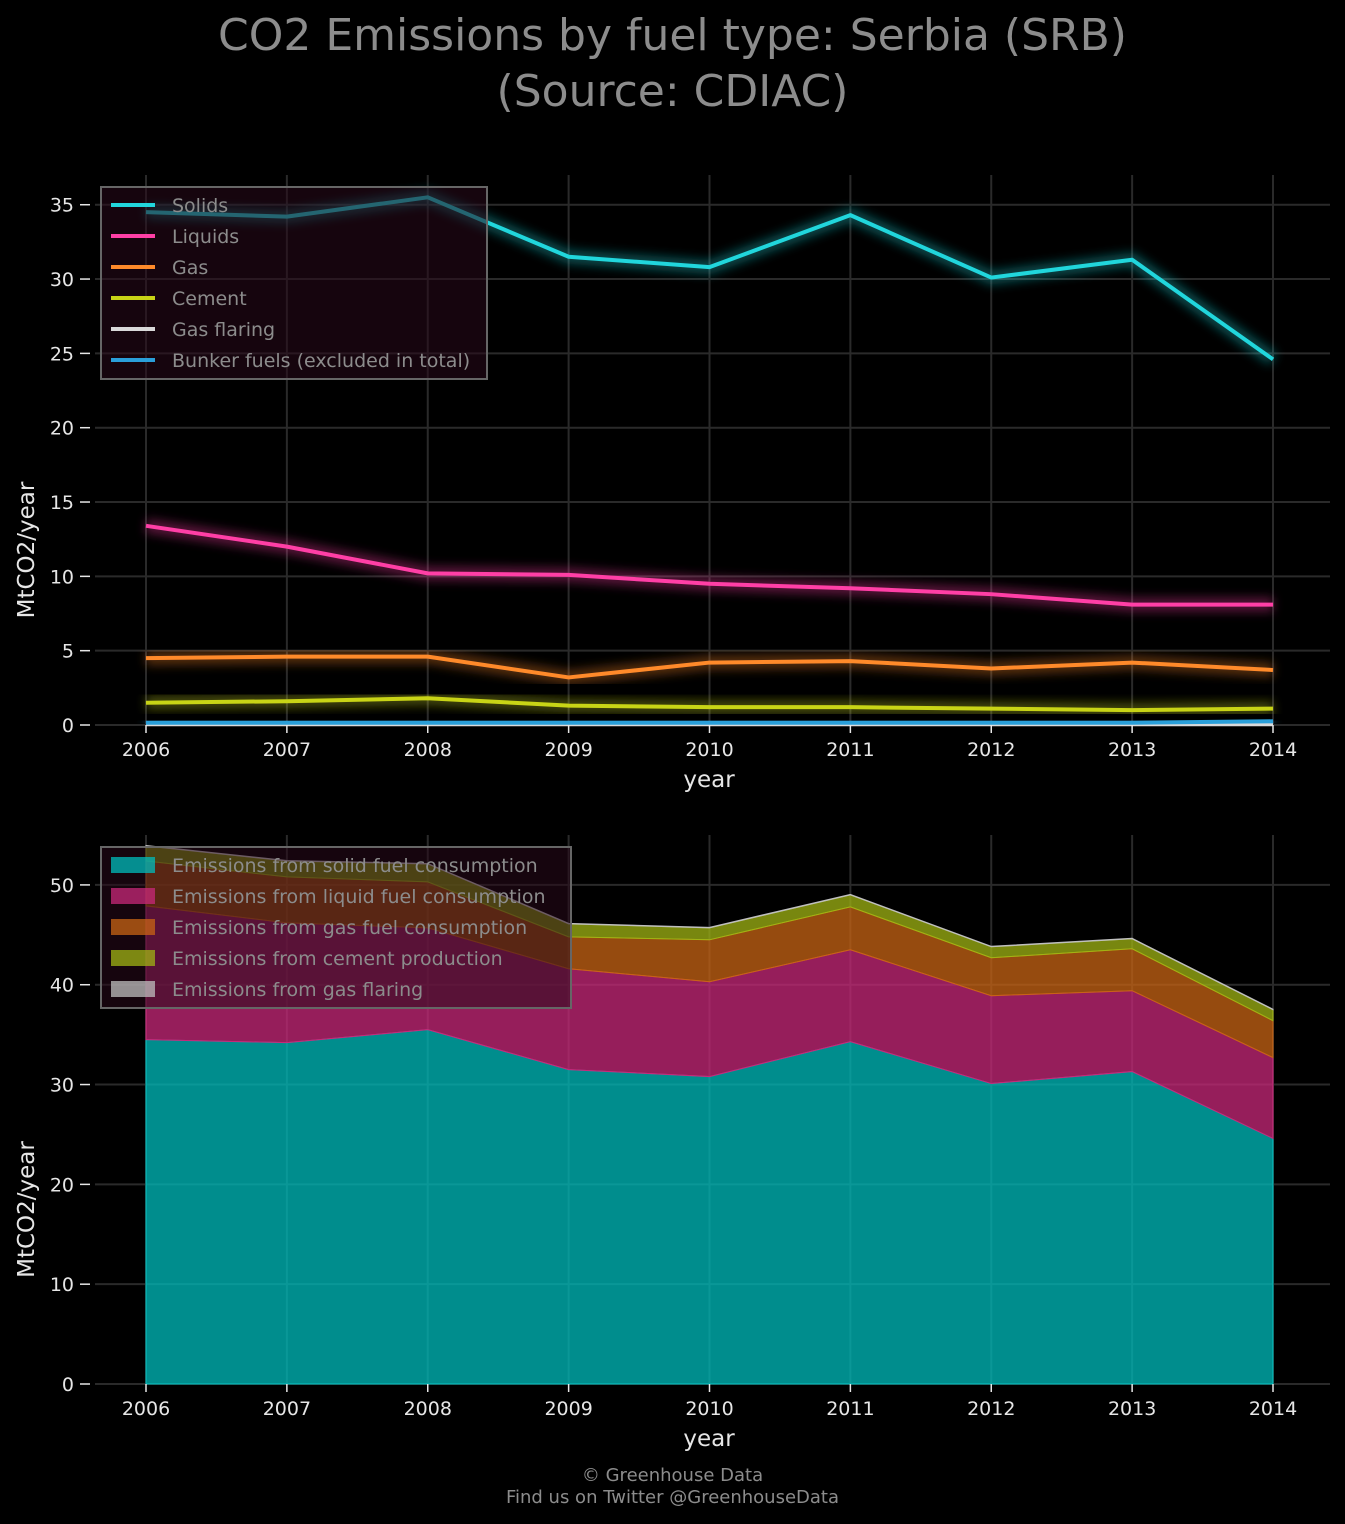 Image resolution: width=1345 pixels, height=1524 pixels. Describe the element at coordinates (190, 268) in the screenshot. I see `legend-label: Gas` at that location.